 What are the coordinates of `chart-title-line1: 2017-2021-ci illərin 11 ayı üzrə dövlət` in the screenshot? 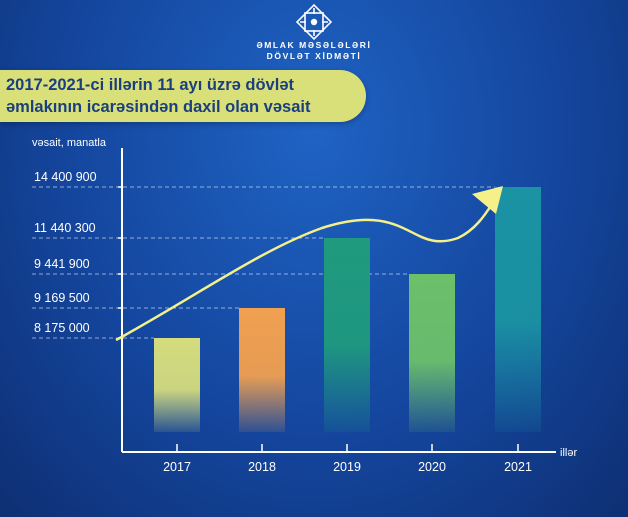 It's located at (150, 85).